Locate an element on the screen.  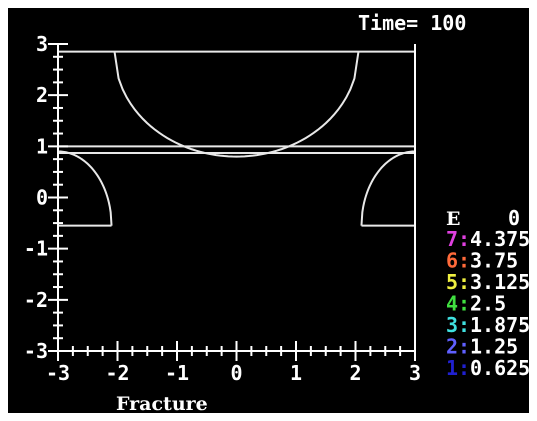
legend-entry-id: 4: is located at coordinates (458, 304).